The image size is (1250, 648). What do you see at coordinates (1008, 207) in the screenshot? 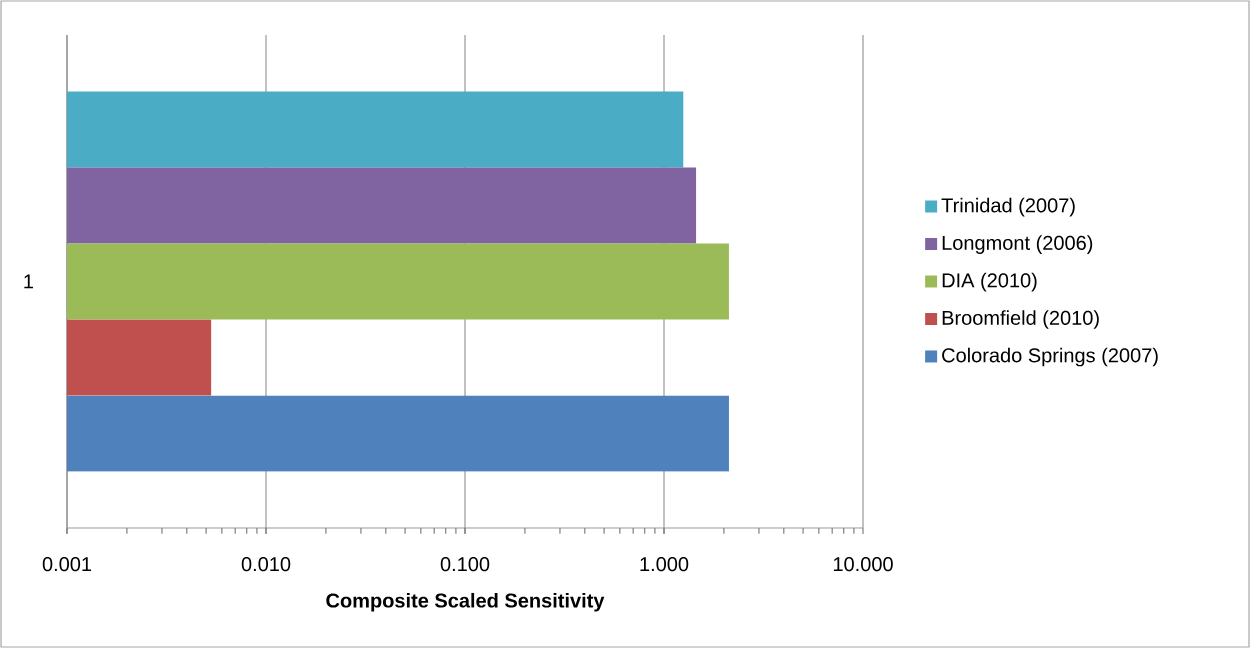
I see `legend-label: Trinidad (2007)` at bounding box center [1008, 207].